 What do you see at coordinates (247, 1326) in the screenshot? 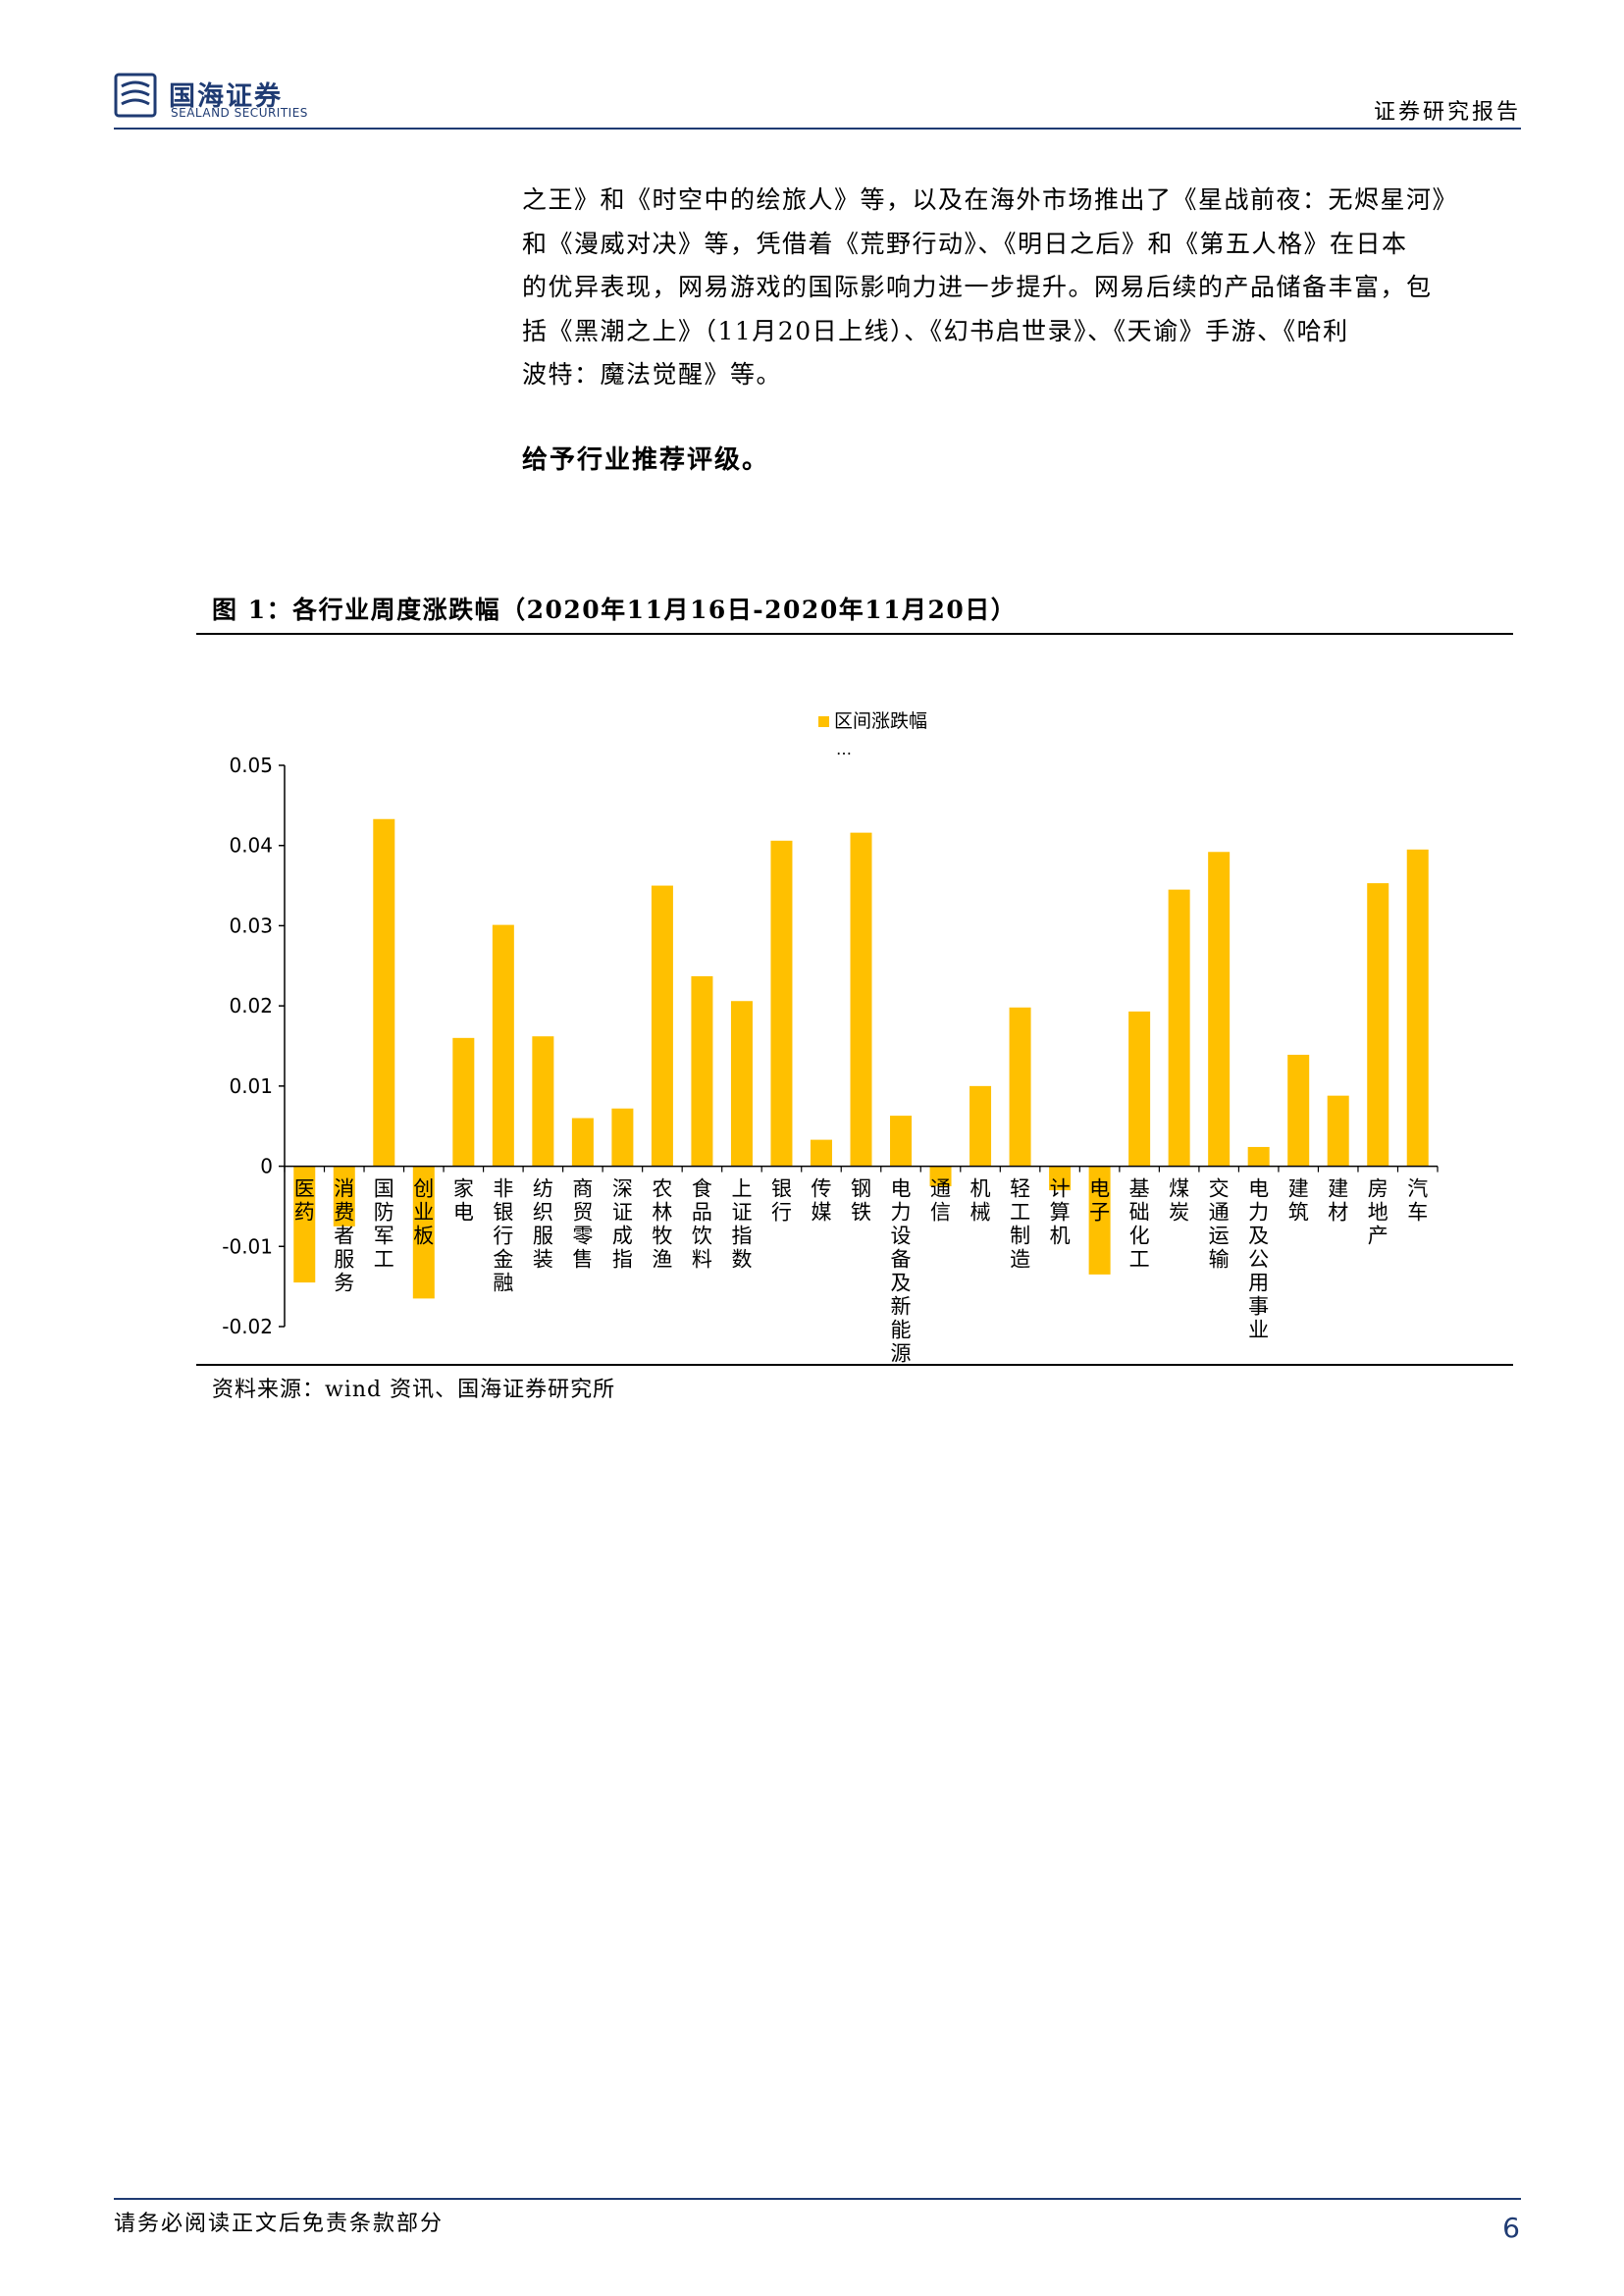
I see `y-tick-label: -0.02` at bounding box center [247, 1326].